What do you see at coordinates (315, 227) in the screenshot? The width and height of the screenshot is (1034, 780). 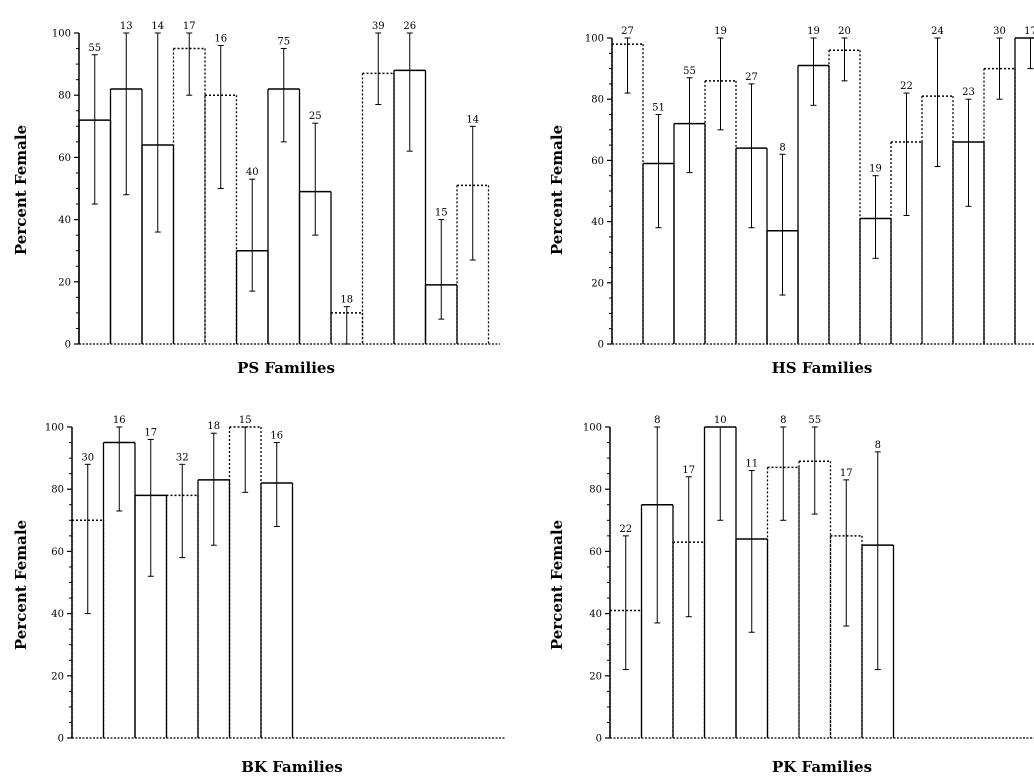 I see `bar: 25` at bounding box center [315, 227].